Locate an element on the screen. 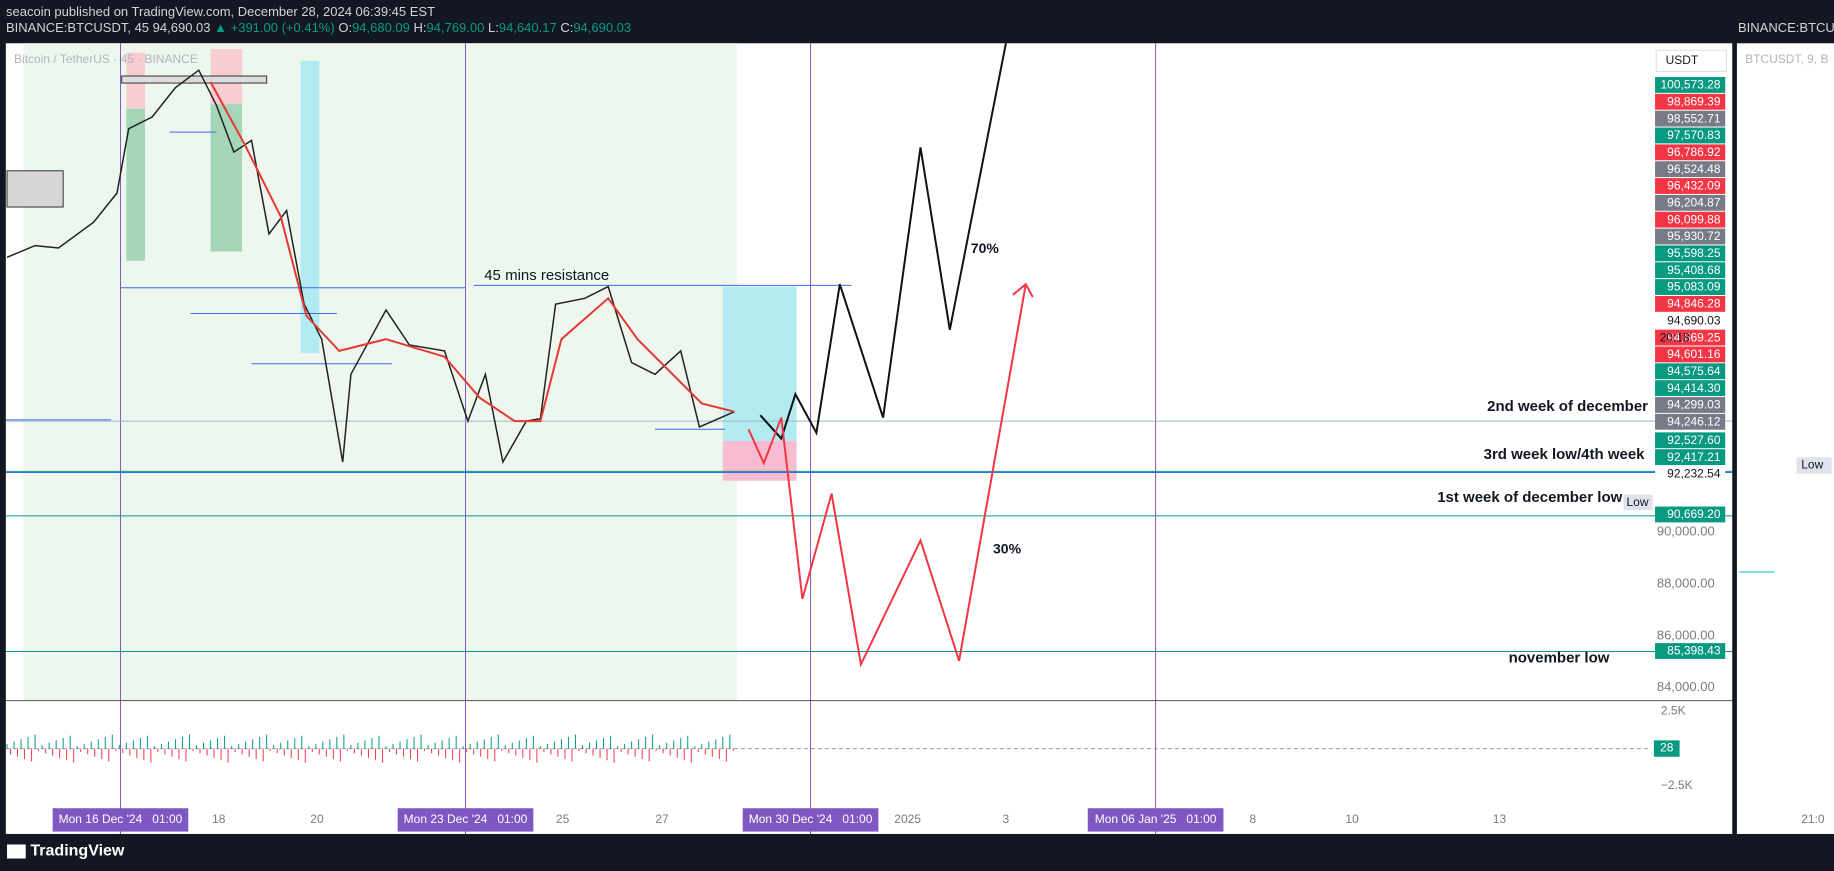 The image size is (1834, 871). volume-label: 28 is located at coordinates (1667, 748).